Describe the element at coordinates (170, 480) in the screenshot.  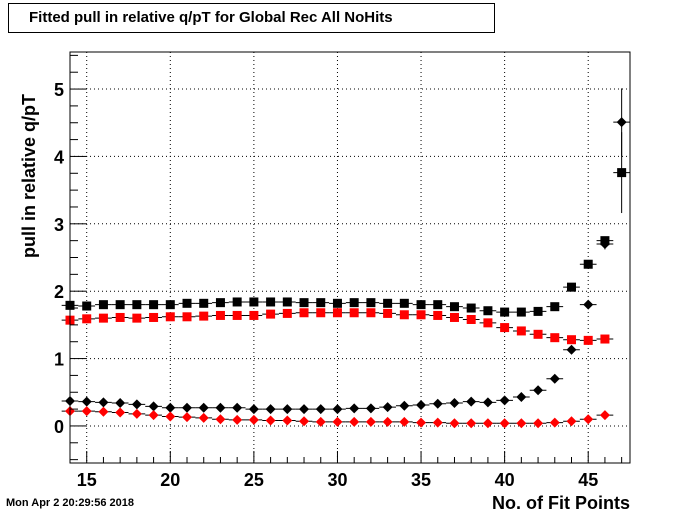
I see `x-tick-label: 20` at that location.